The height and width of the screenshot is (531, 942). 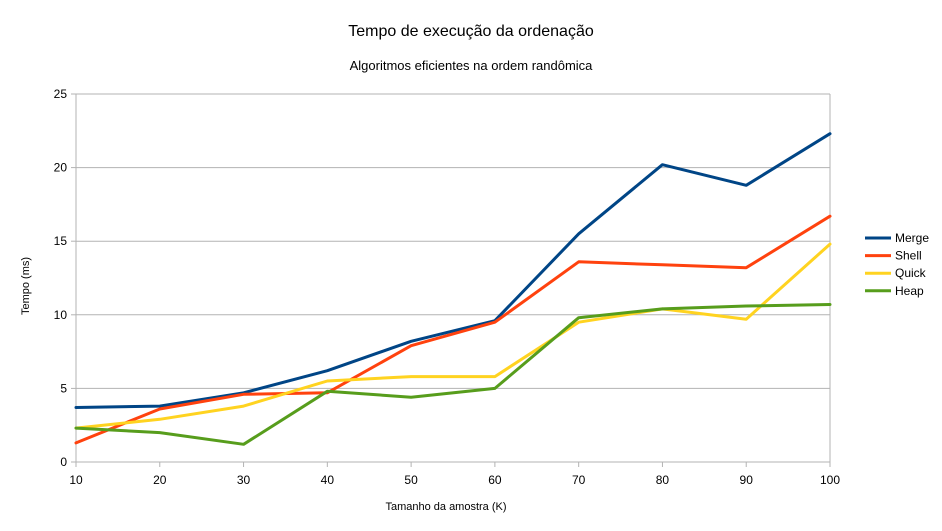 I want to click on x-tick-label: 60, so click(x=495, y=480).